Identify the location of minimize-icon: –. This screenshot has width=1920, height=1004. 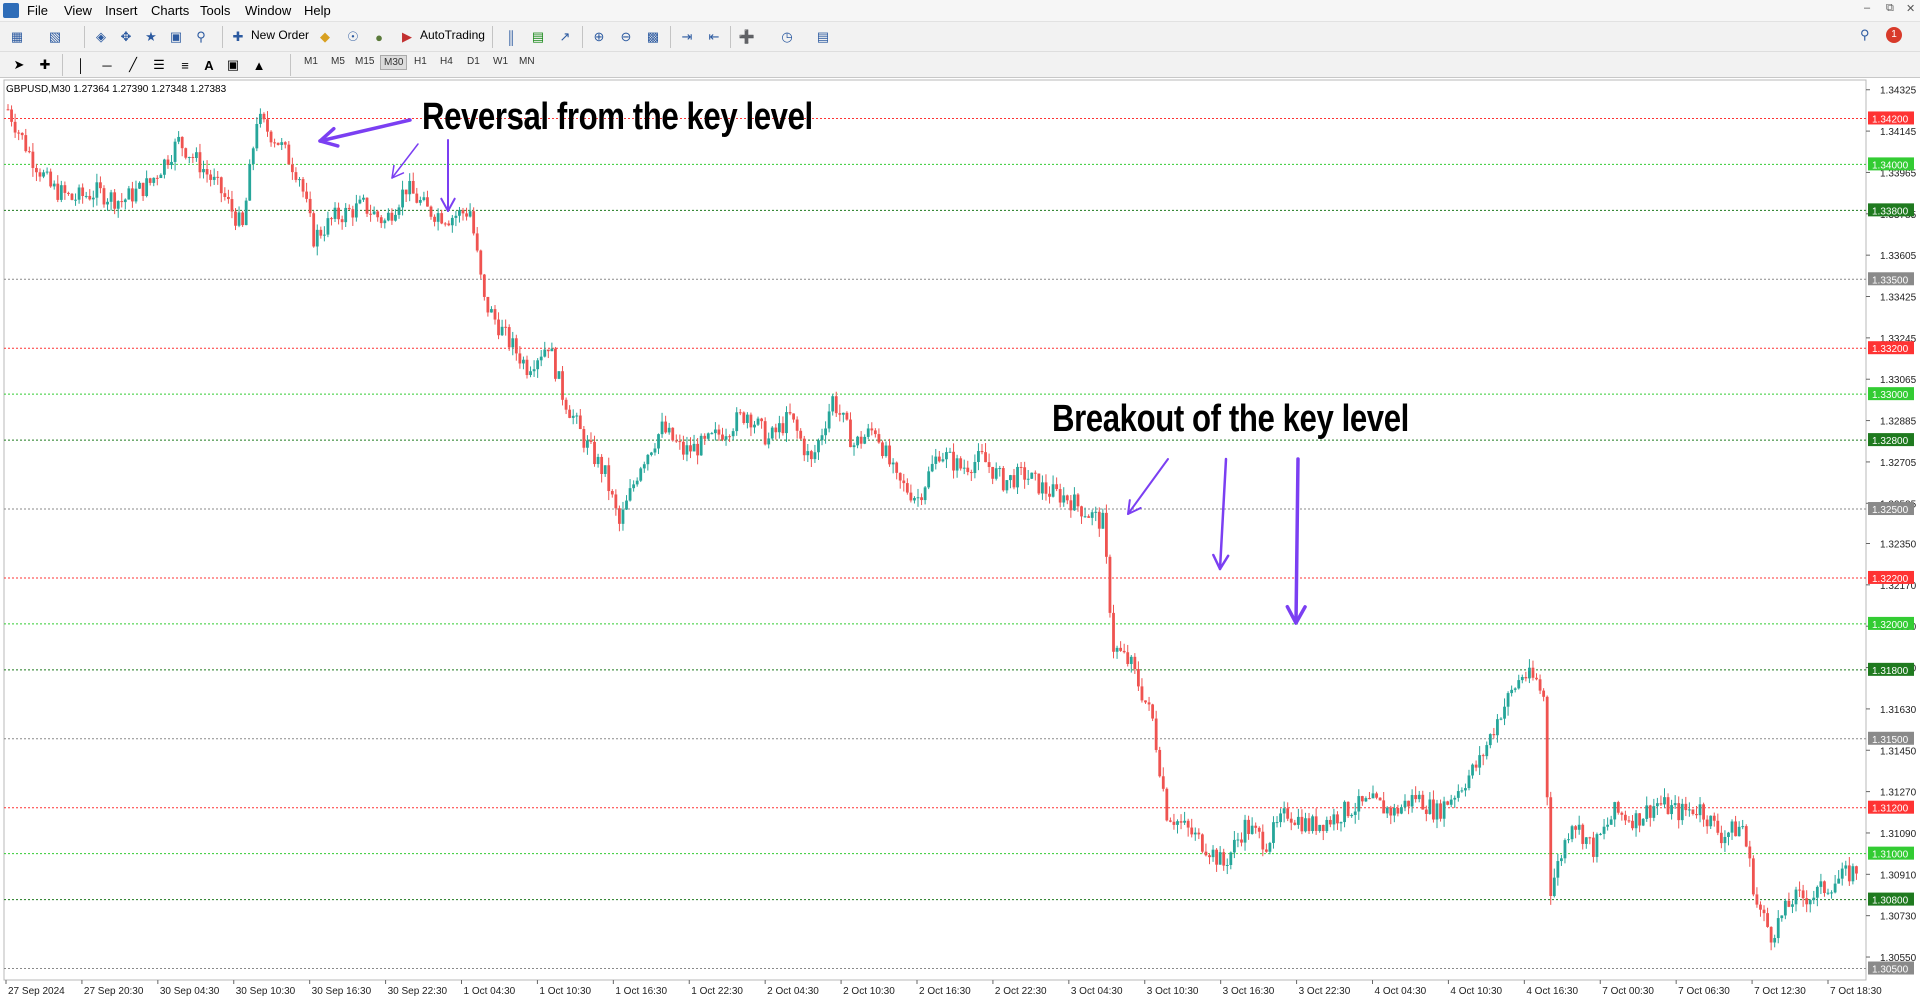
(1867, 8).